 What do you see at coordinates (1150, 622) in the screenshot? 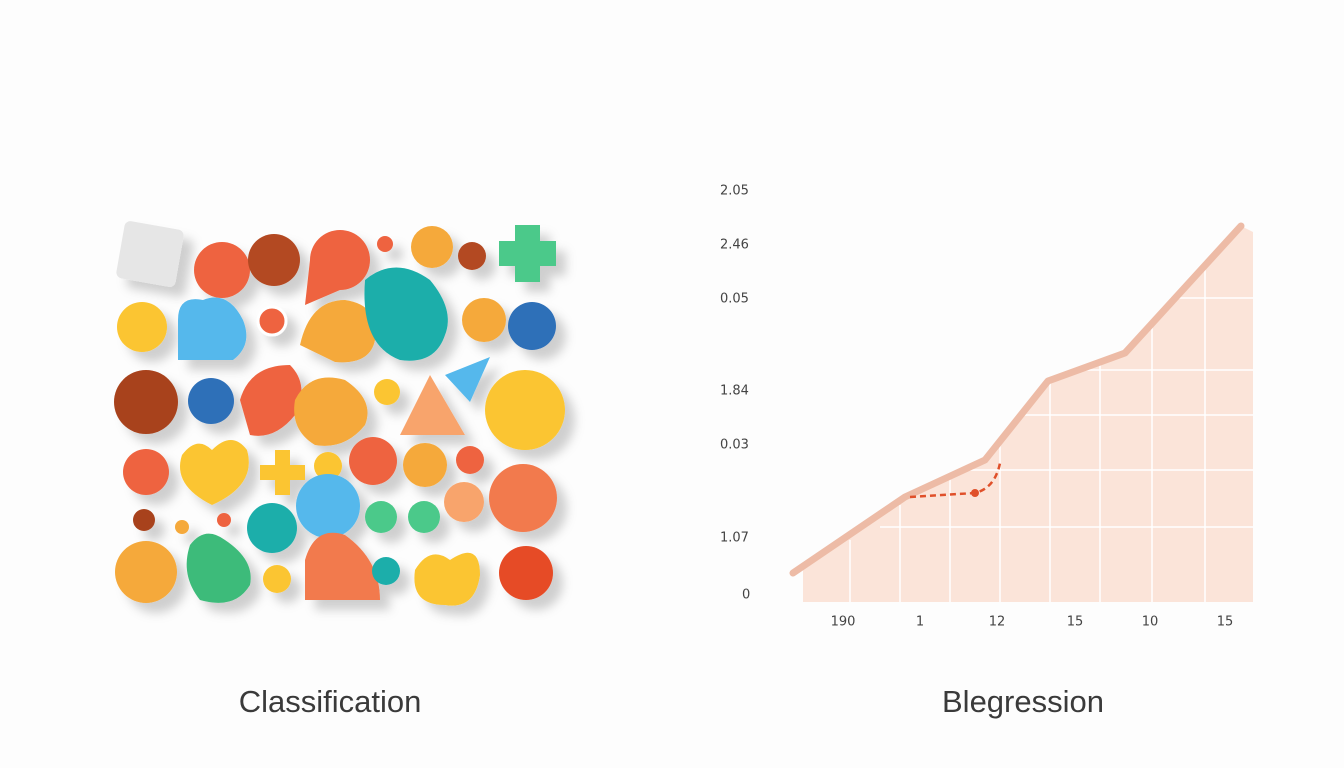
I see `x-label: 10` at bounding box center [1150, 622].